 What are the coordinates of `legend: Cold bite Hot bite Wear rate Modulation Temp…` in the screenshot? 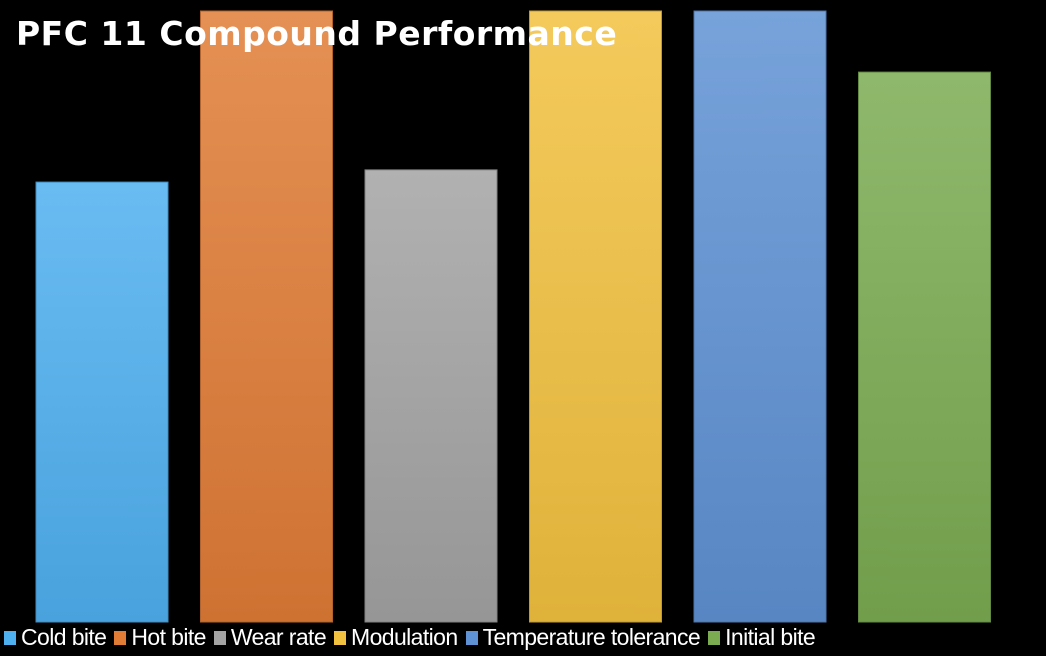 It's located at (413, 637).